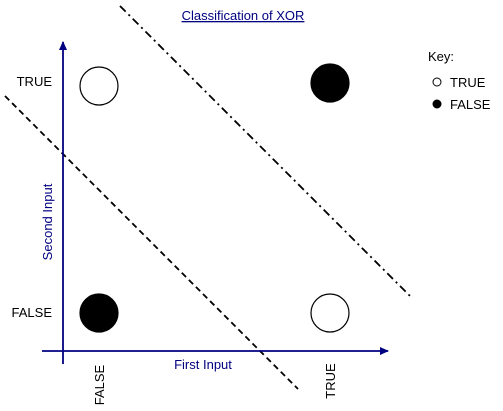 This screenshot has height=411, width=503. I want to click on y-axis-label: Second Input, so click(47, 221).